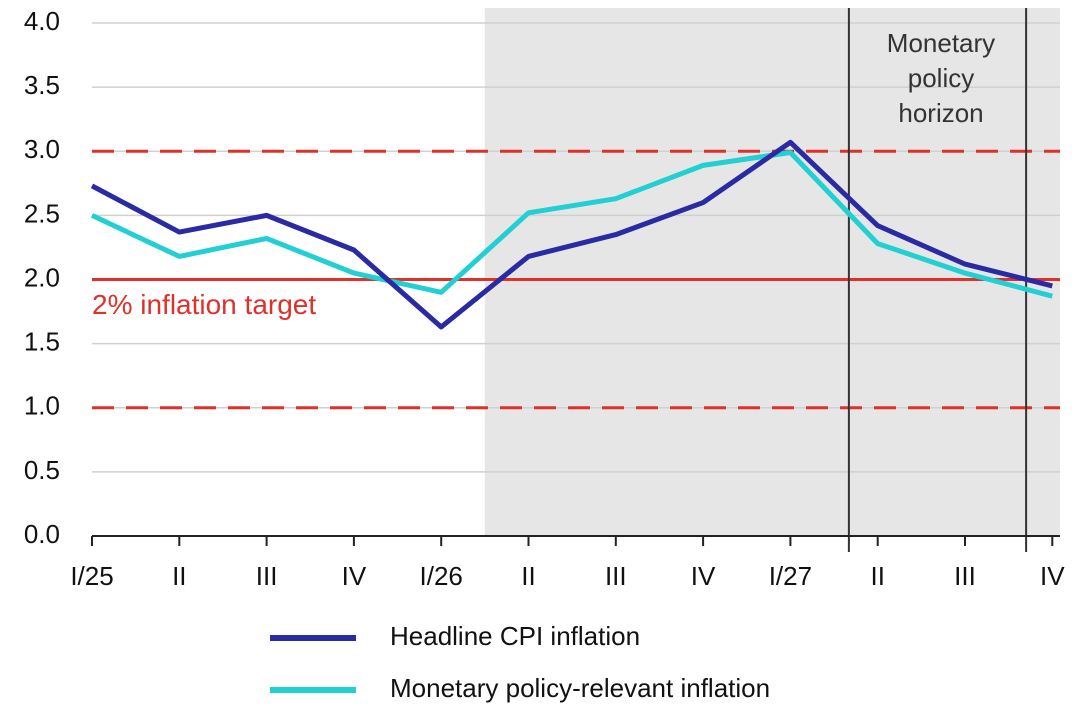  Describe the element at coordinates (91, 576) in the screenshot. I see `x-tick-label: I/25` at that location.